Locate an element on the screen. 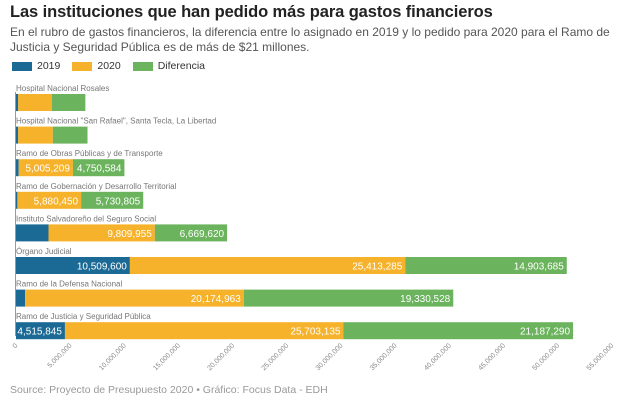 The image size is (640, 408). data-label: 19,330,528 is located at coordinates (425, 299).